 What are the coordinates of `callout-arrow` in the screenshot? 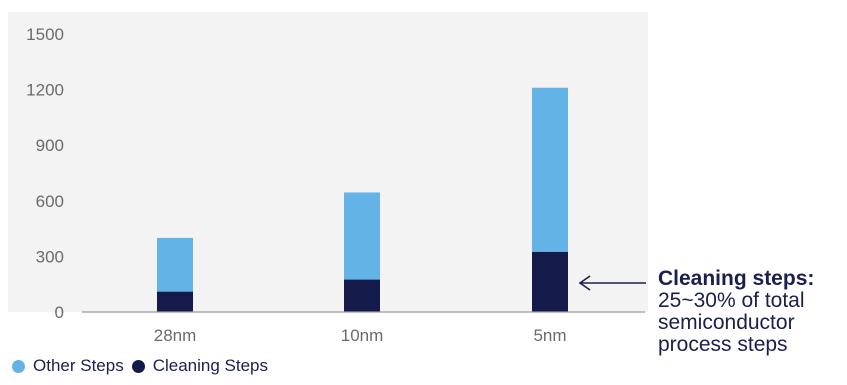 It's located at (612, 283).